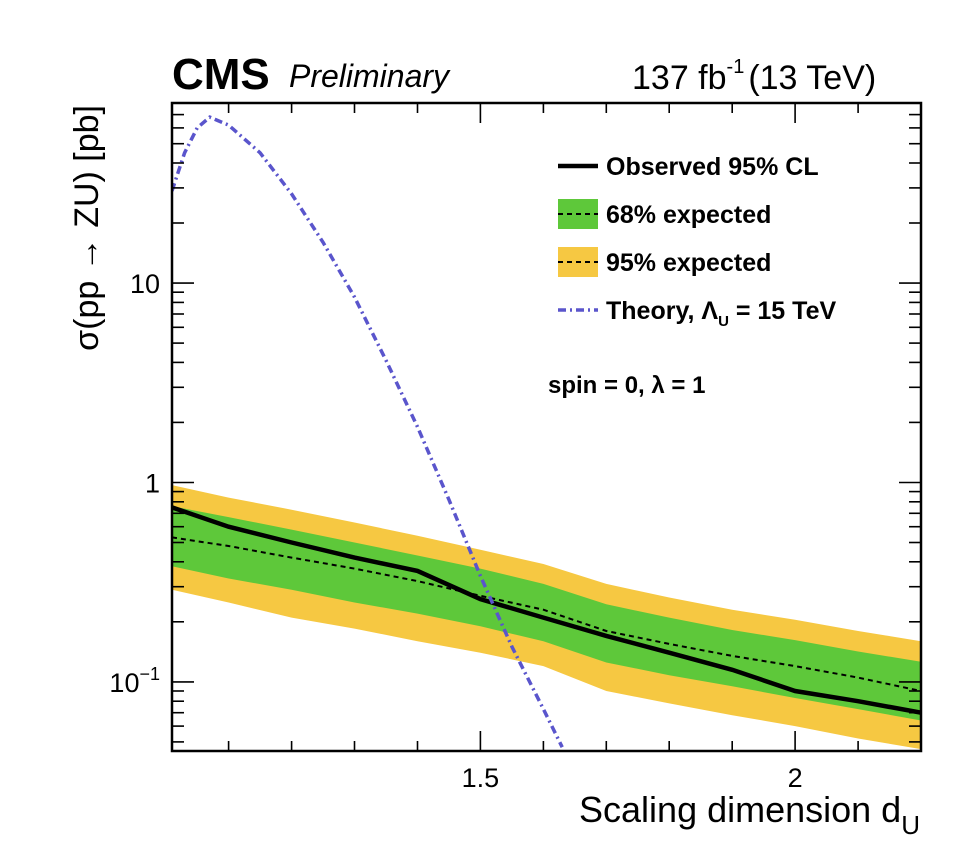 This screenshot has width=974, height=856. I want to click on experiment-label: CMS, so click(221, 74).